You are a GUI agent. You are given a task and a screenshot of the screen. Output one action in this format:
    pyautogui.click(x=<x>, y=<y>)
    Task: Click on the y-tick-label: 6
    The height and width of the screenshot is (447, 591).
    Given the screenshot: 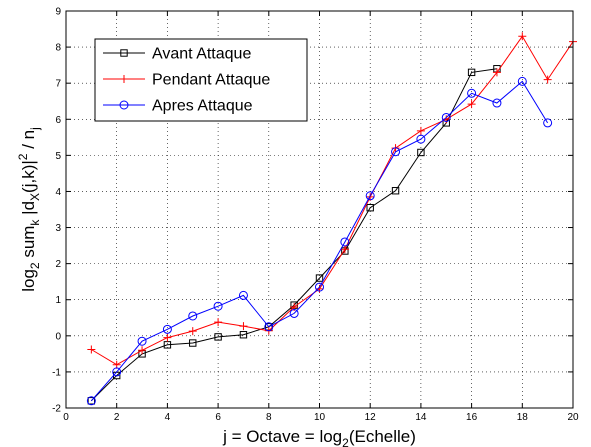 What is the action you would take?
    pyautogui.click(x=58, y=120)
    